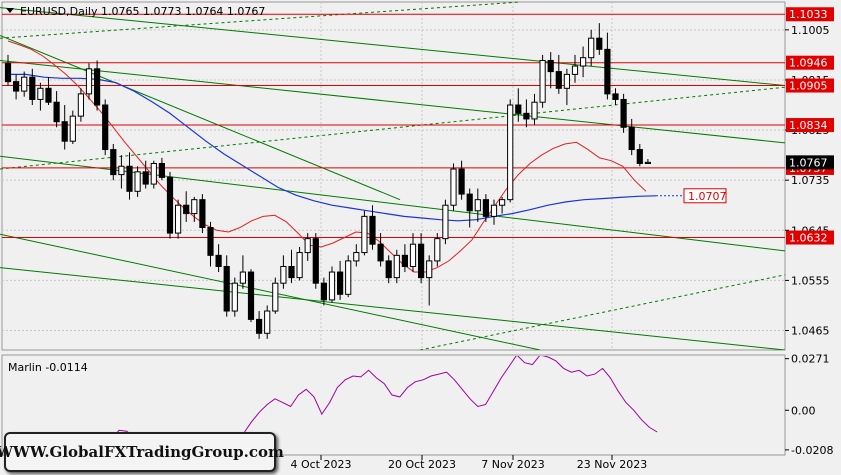 This screenshot has width=841, height=475. I want to click on ind-tick-label: 0.0271, so click(810, 359).